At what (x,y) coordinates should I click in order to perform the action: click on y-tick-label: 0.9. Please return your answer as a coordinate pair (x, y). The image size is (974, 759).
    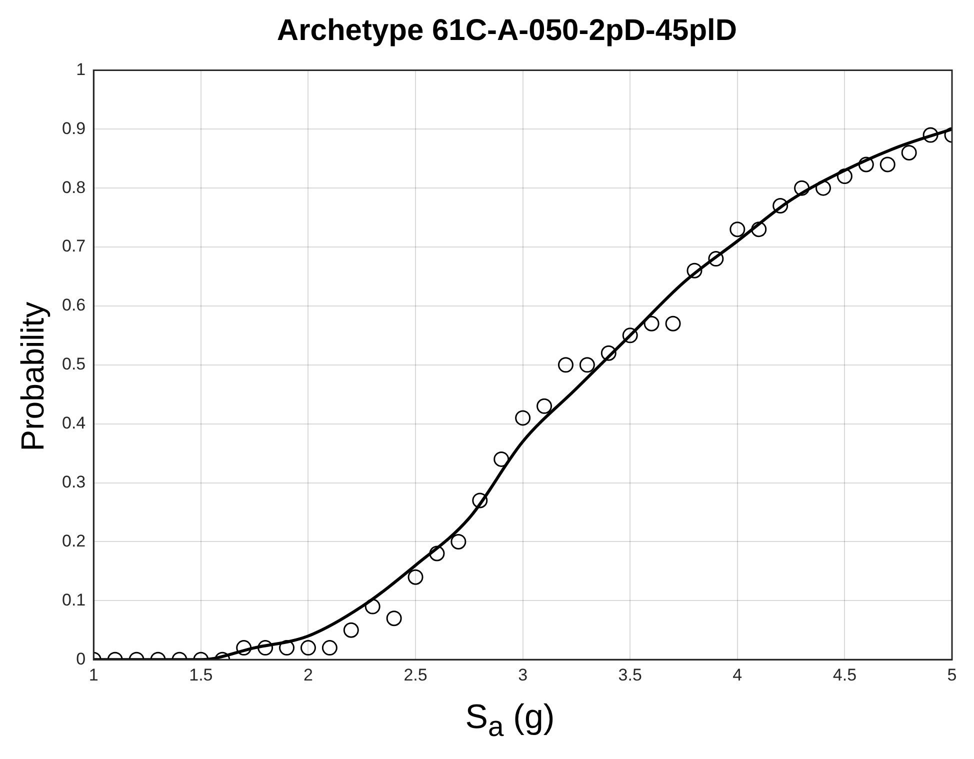
    Looking at the image, I should click on (74, 128).